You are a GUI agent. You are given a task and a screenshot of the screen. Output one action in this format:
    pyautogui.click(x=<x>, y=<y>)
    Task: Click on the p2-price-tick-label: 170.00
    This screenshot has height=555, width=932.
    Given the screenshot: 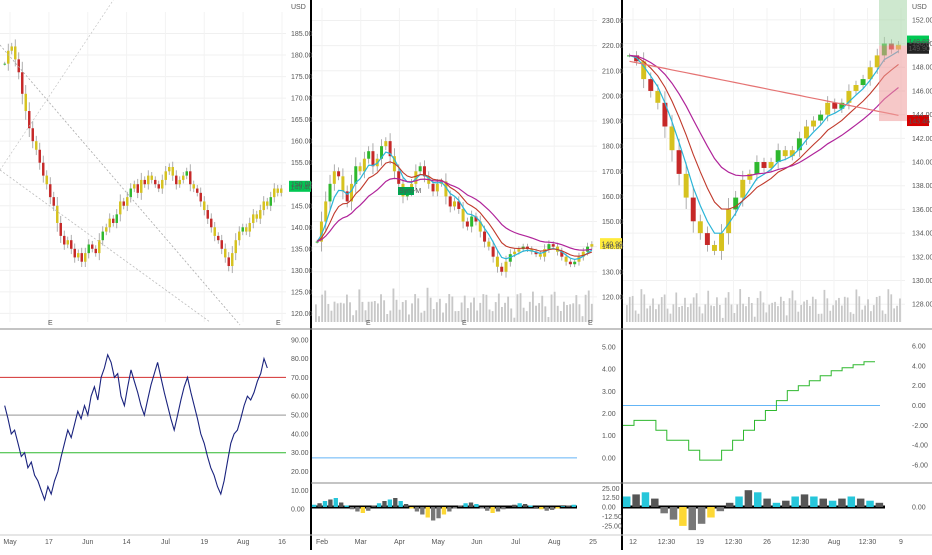 What is the action you would take?
    pyautogui.click(x=613, y=172)
    